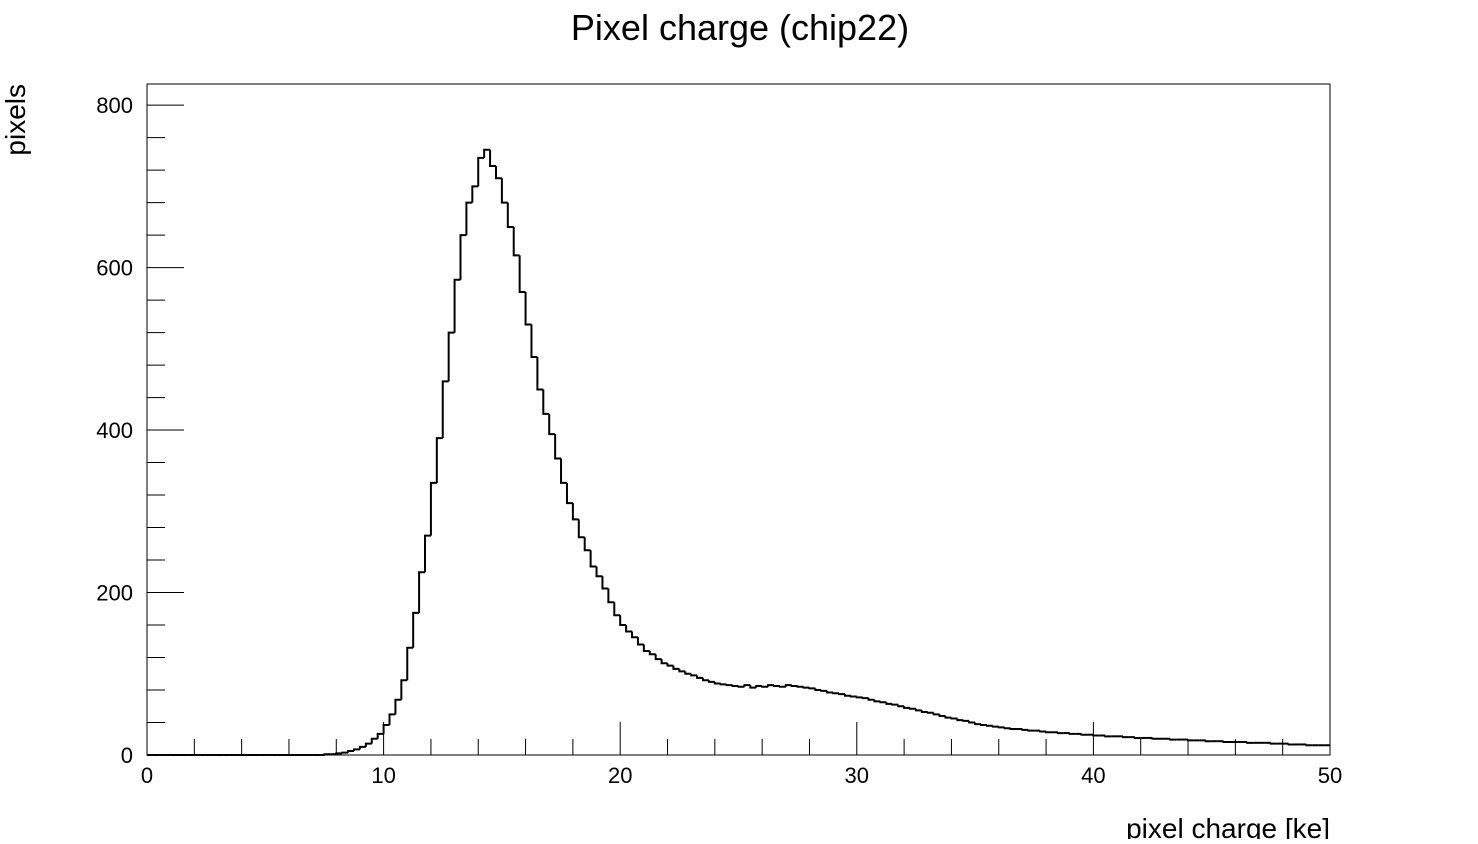 The width and height of the screenshot is (1478, 844). Describe the element at coordinates (114, 268) in the screenshot. I see `y-tick-label: 600` at that location.